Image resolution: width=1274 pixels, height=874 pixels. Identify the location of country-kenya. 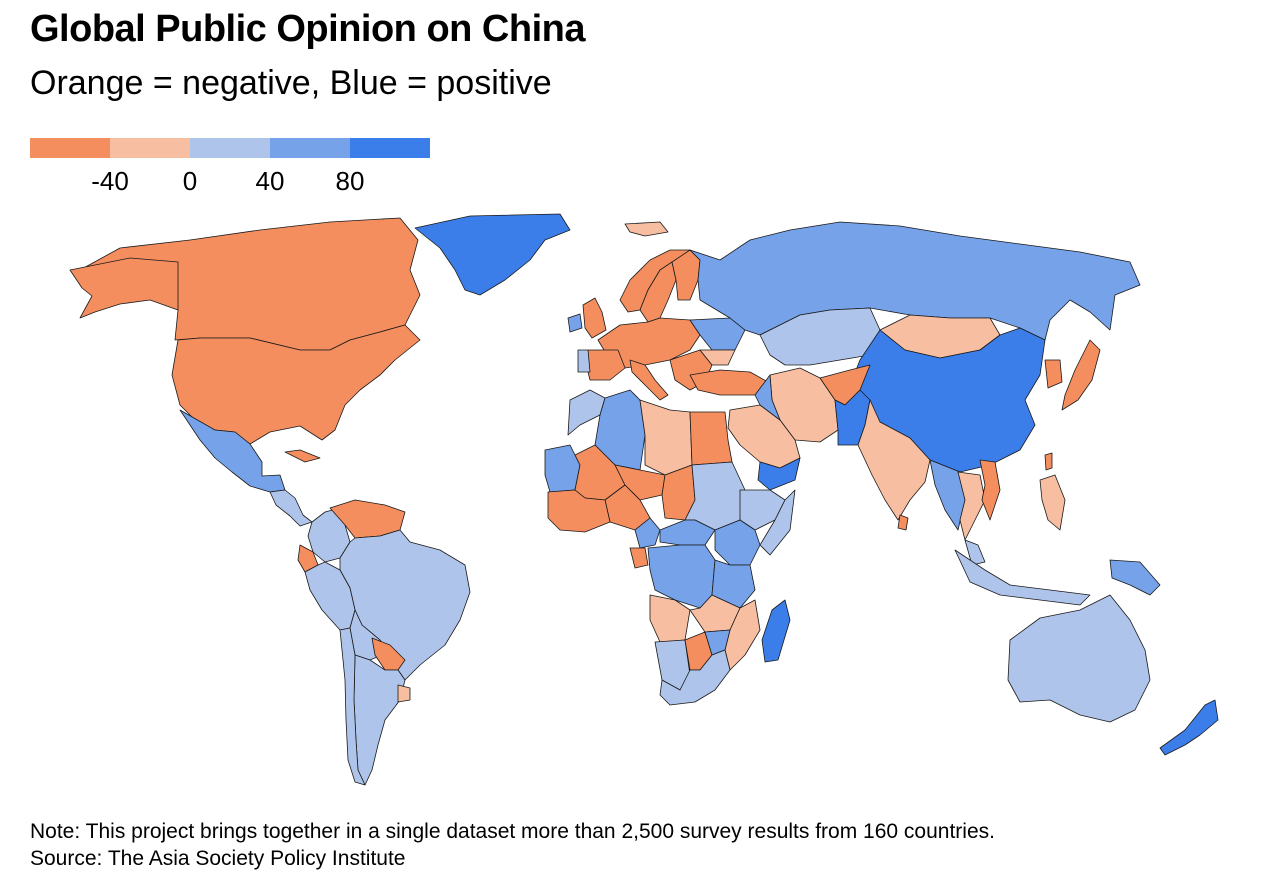
(737, 542).